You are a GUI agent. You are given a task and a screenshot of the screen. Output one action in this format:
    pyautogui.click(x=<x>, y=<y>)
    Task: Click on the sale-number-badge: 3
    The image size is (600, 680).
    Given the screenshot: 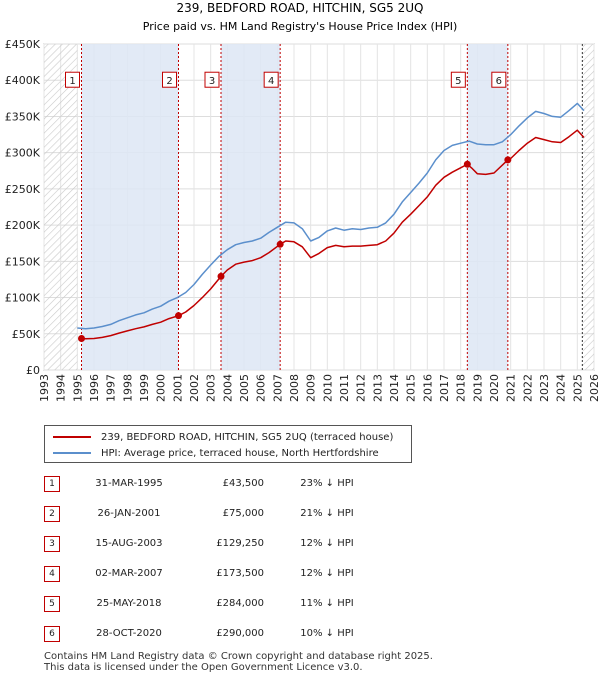 What is the action you would take?
    pyautogui.click(x=52, y=544)
    